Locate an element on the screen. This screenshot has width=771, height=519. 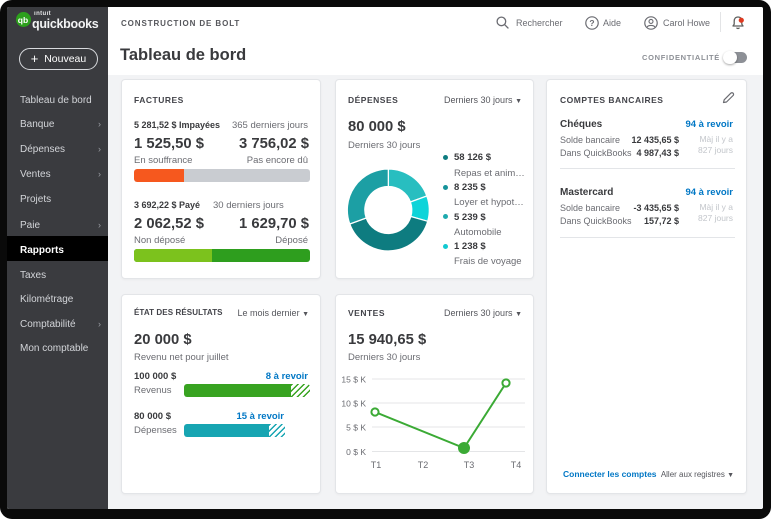
svg-text: 10 $ K is located at coordinates (353, 404).